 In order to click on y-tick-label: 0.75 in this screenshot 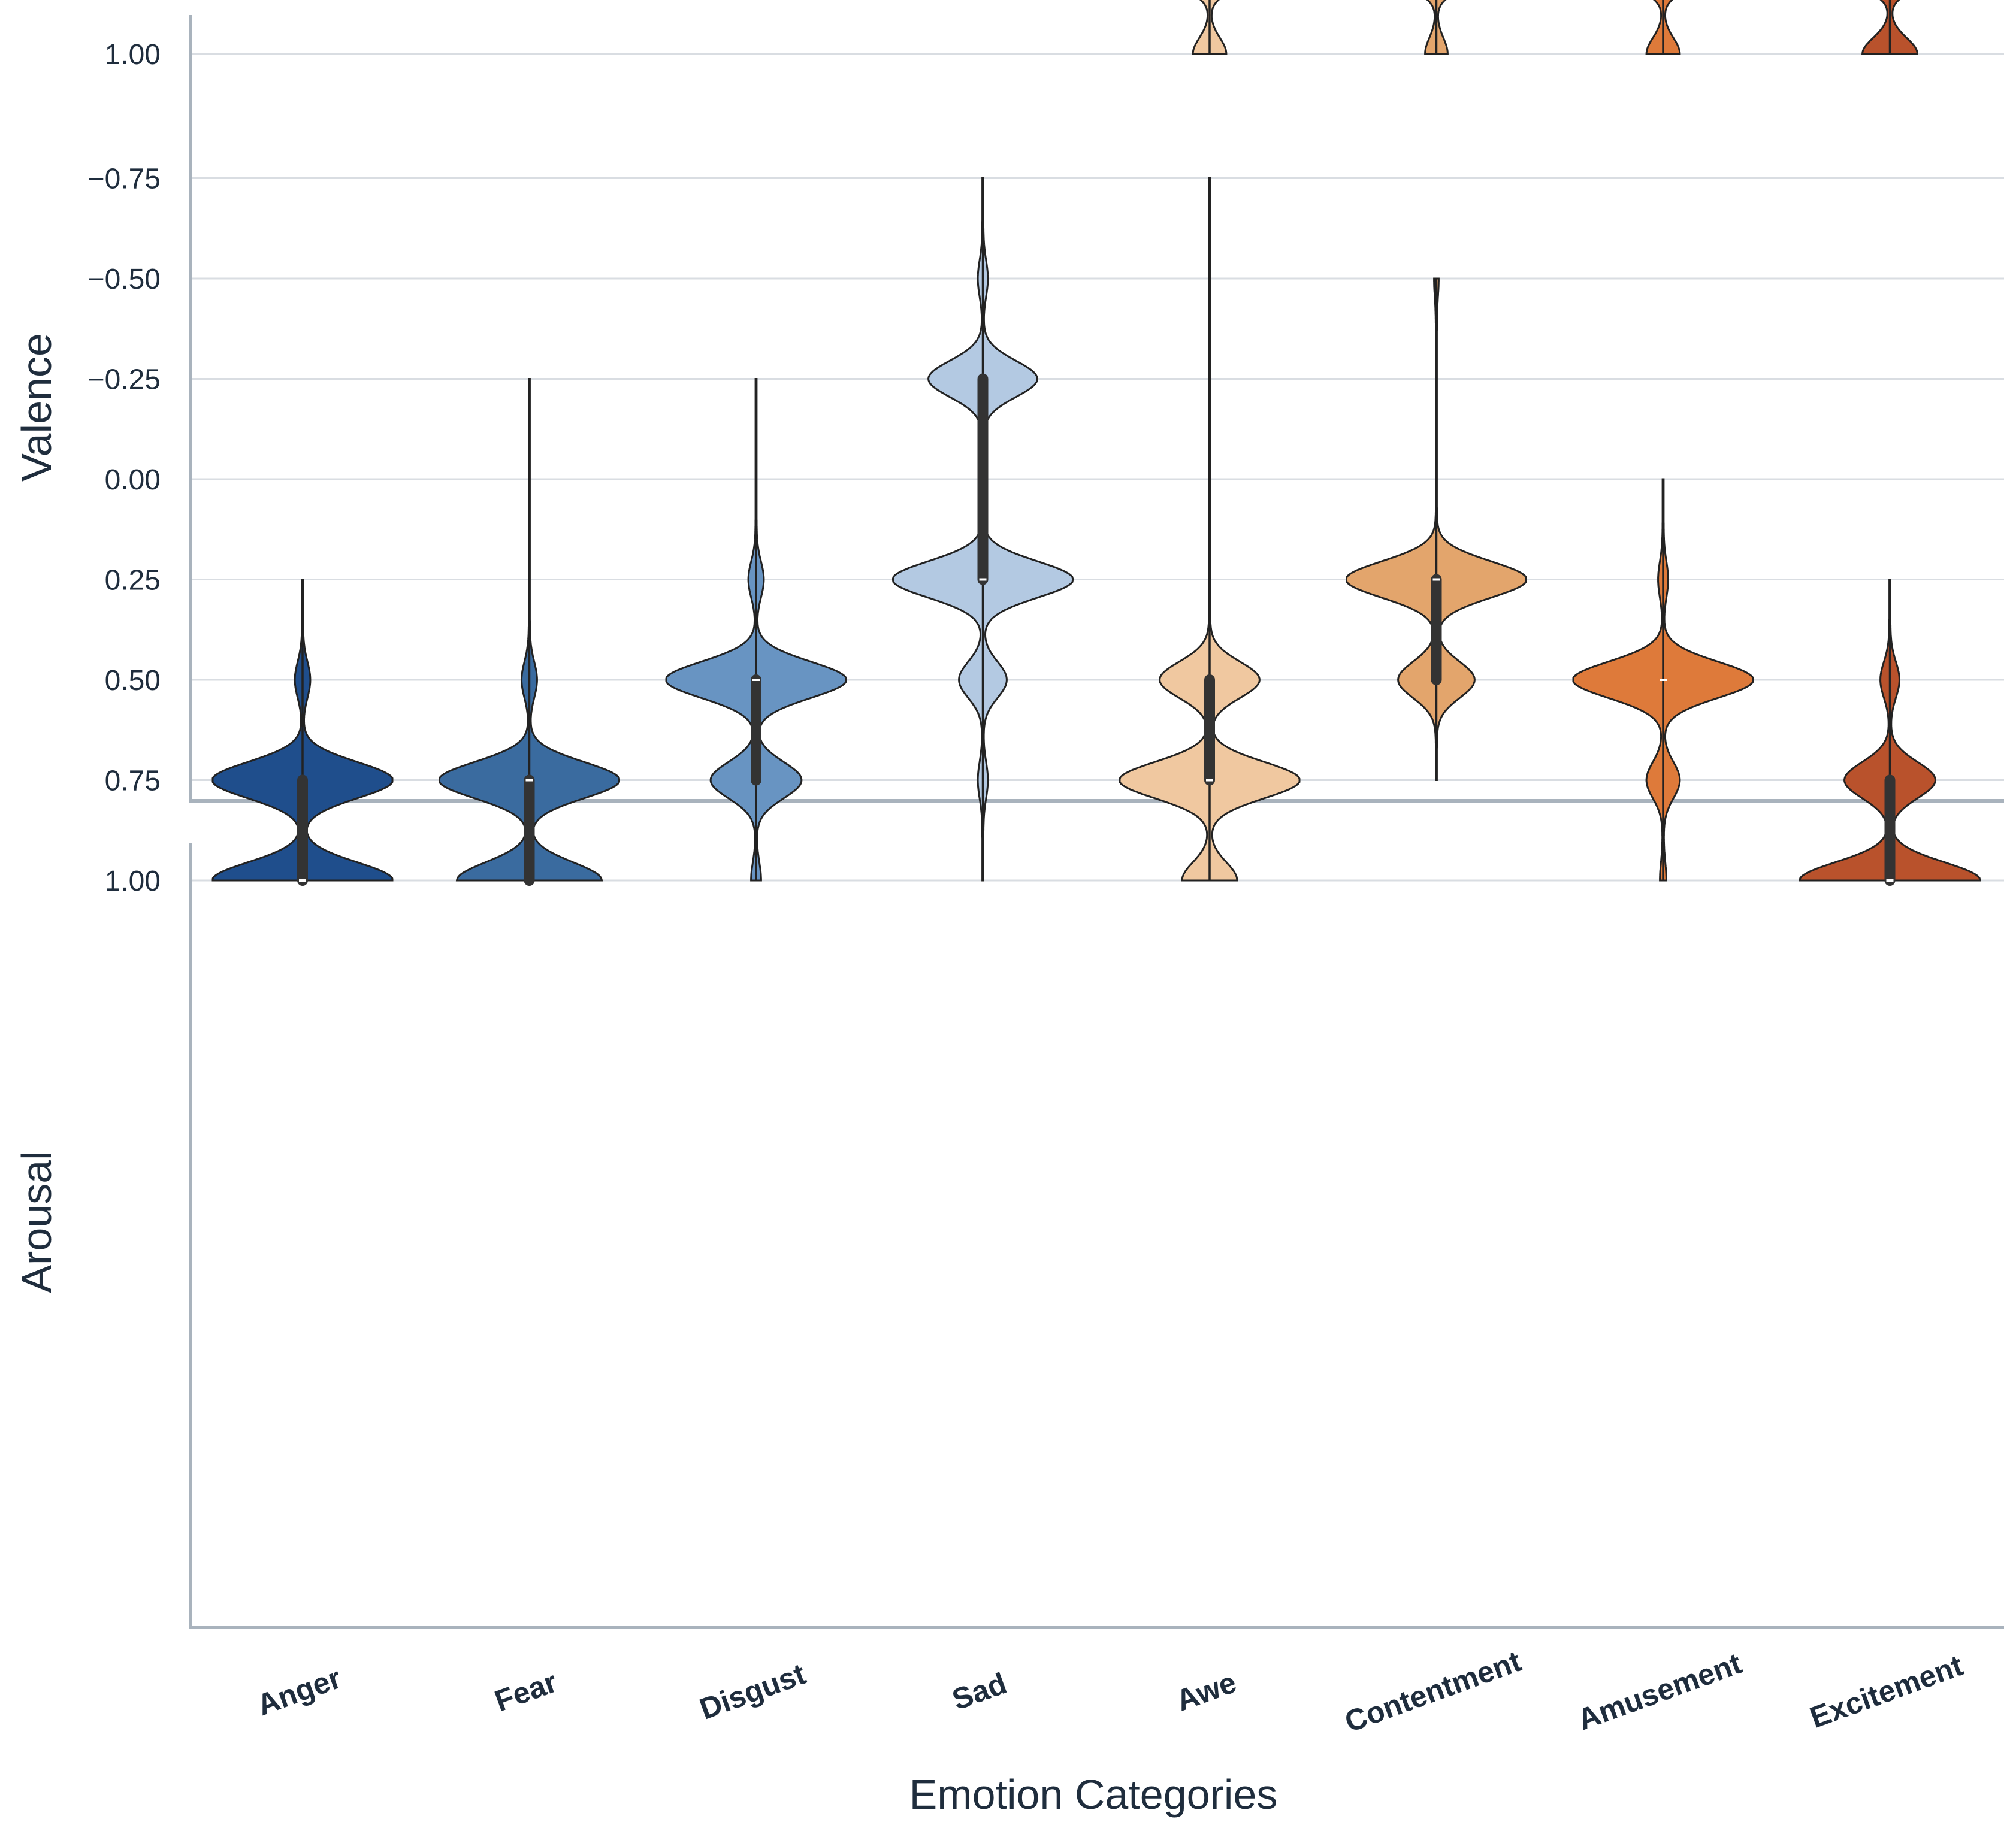, I will do `click(133, 781)`.